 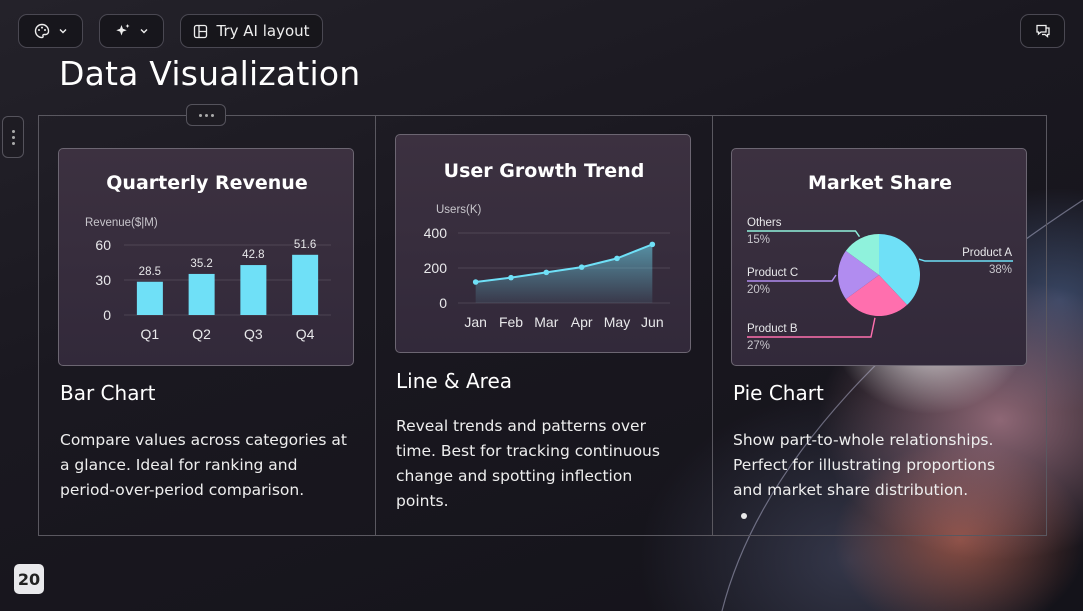 I want to click on x-tick-label: Apr, so click(x=582, y=322).